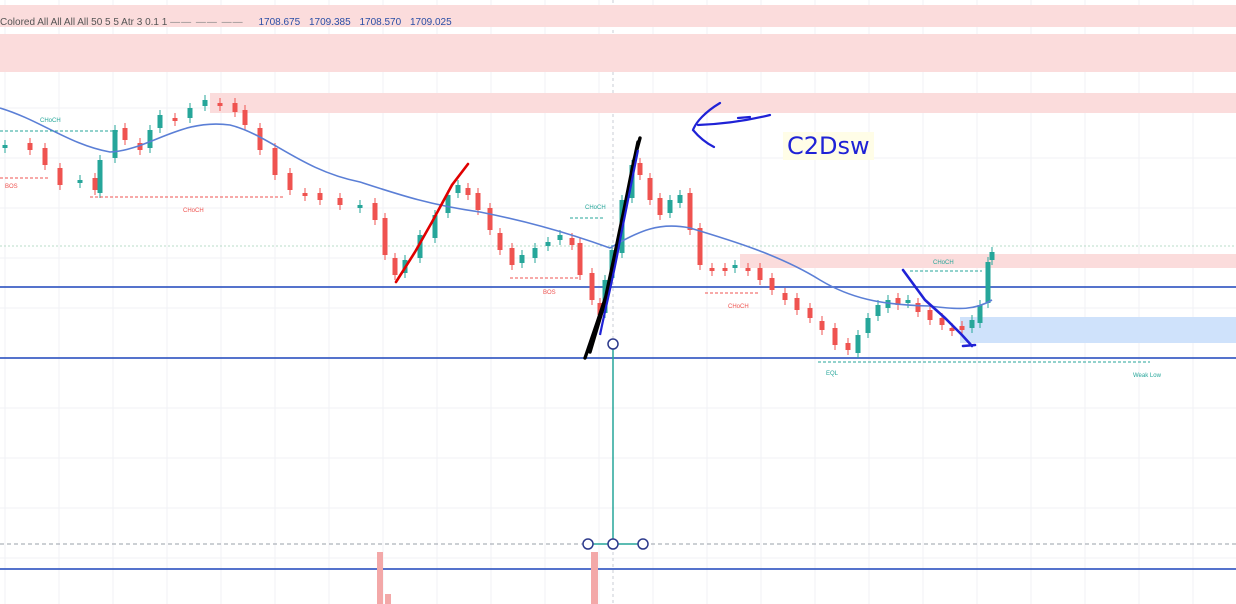  What do you see at coordinates (619, 242) in the screenshot?
I see `blue-pen-overlay` at bounding box center [619, 242].